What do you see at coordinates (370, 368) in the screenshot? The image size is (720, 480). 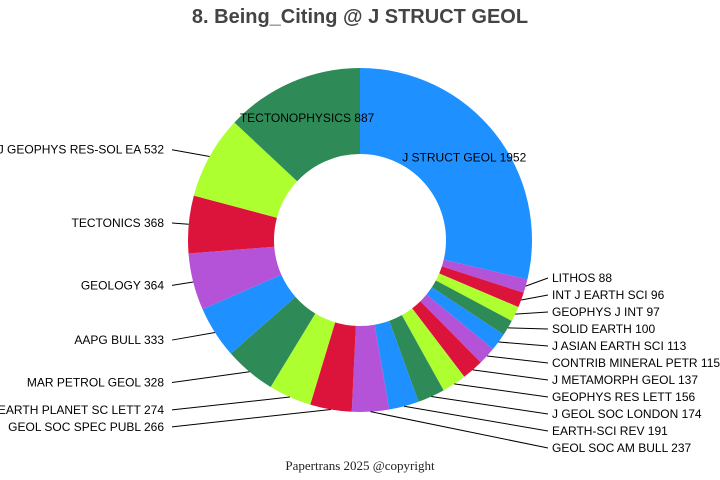 I see `slice-geol-soc-am-bull` at bounding box center [370, 368].